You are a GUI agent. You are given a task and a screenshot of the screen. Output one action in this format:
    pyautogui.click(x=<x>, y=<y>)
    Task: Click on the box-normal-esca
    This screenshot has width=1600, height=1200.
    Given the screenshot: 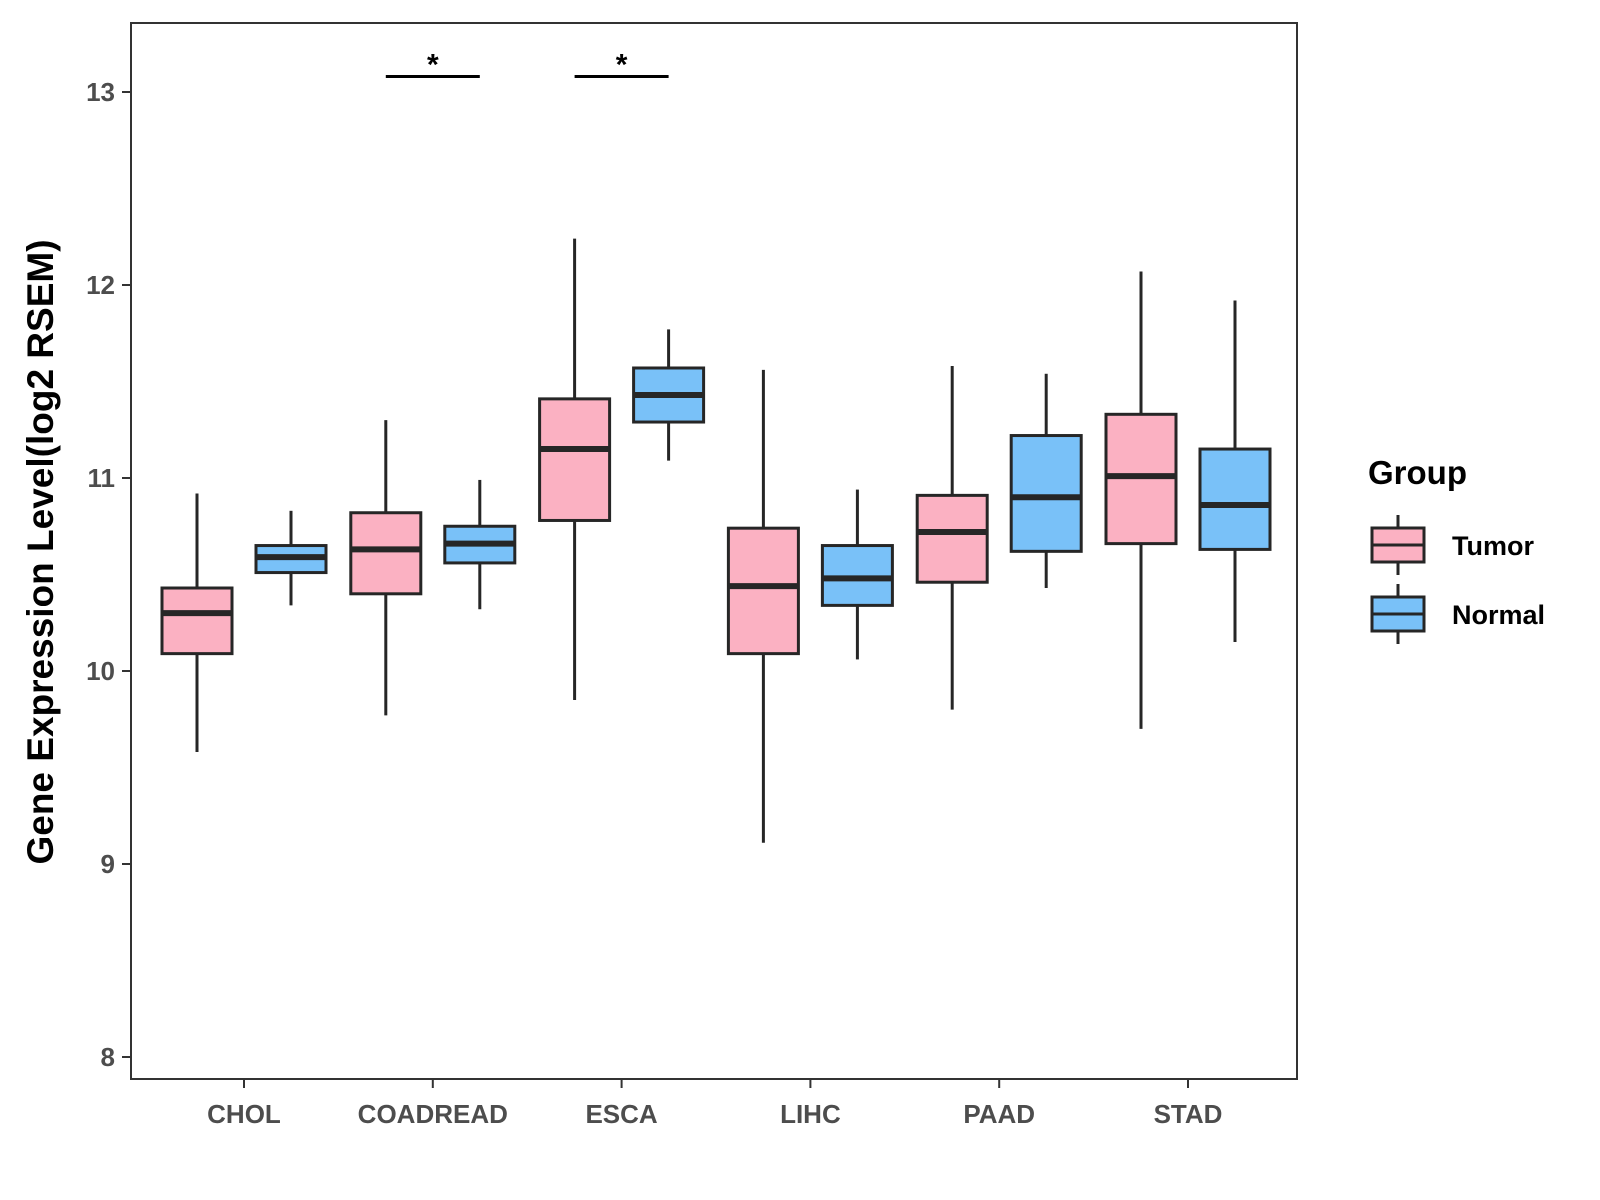 What is the action you would take?
    pyautogui.click(x=669, y=395)
    